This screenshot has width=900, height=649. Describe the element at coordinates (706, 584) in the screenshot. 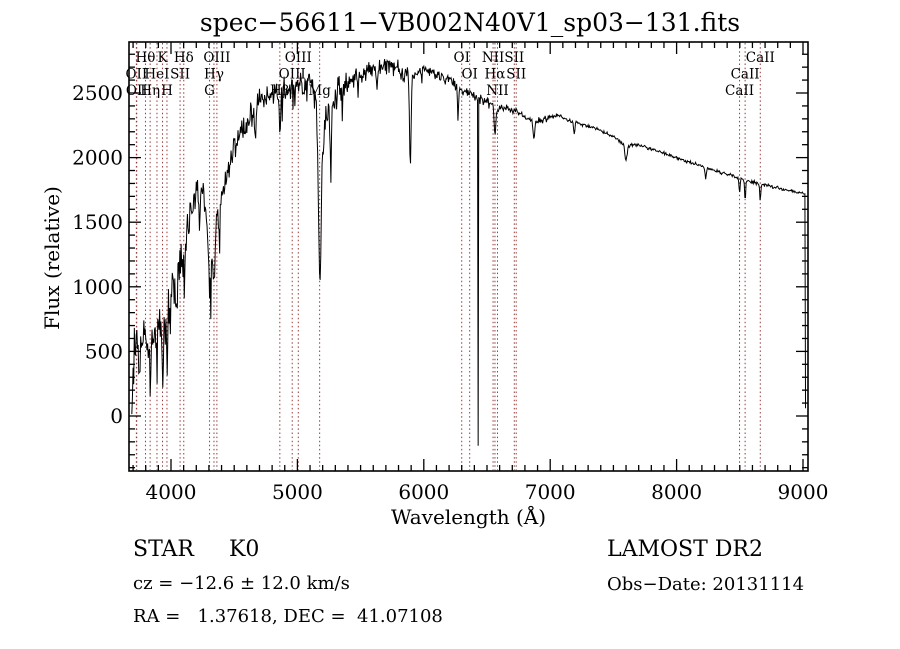

I see `obs-date-label: Obs−Date: 20131114` at that location.